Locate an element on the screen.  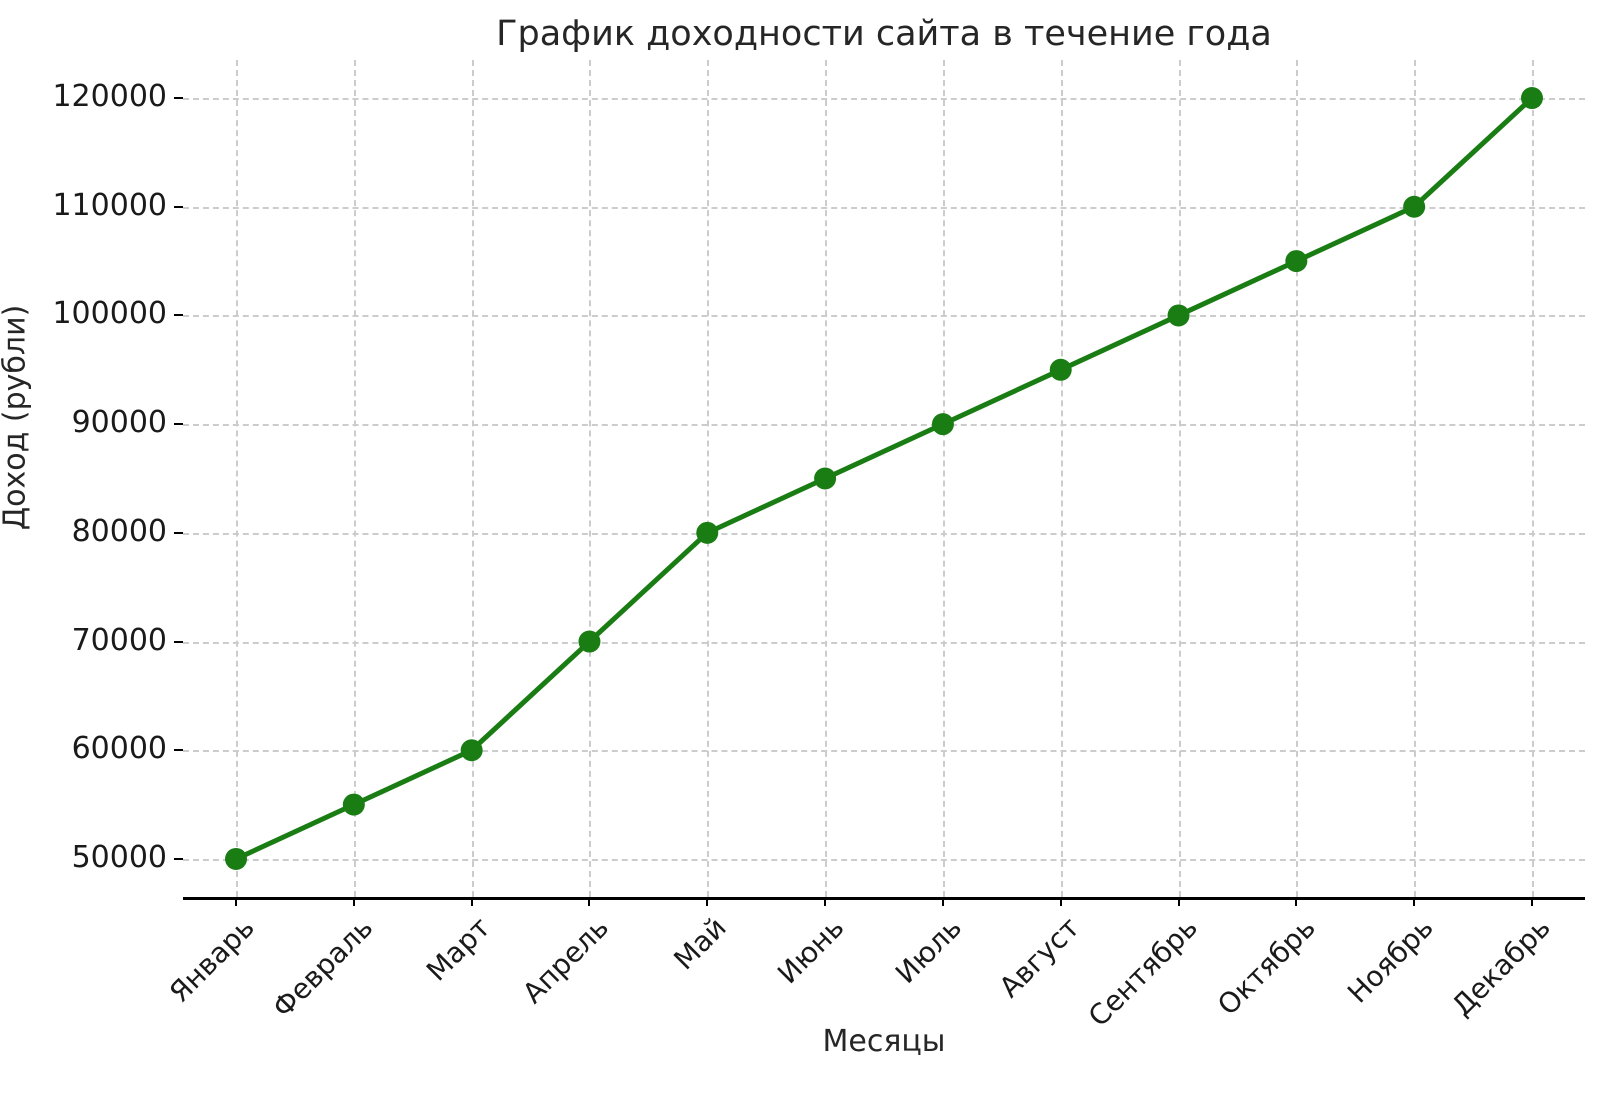
y-tick-label: 60000 is located at coordinates (119, 749).